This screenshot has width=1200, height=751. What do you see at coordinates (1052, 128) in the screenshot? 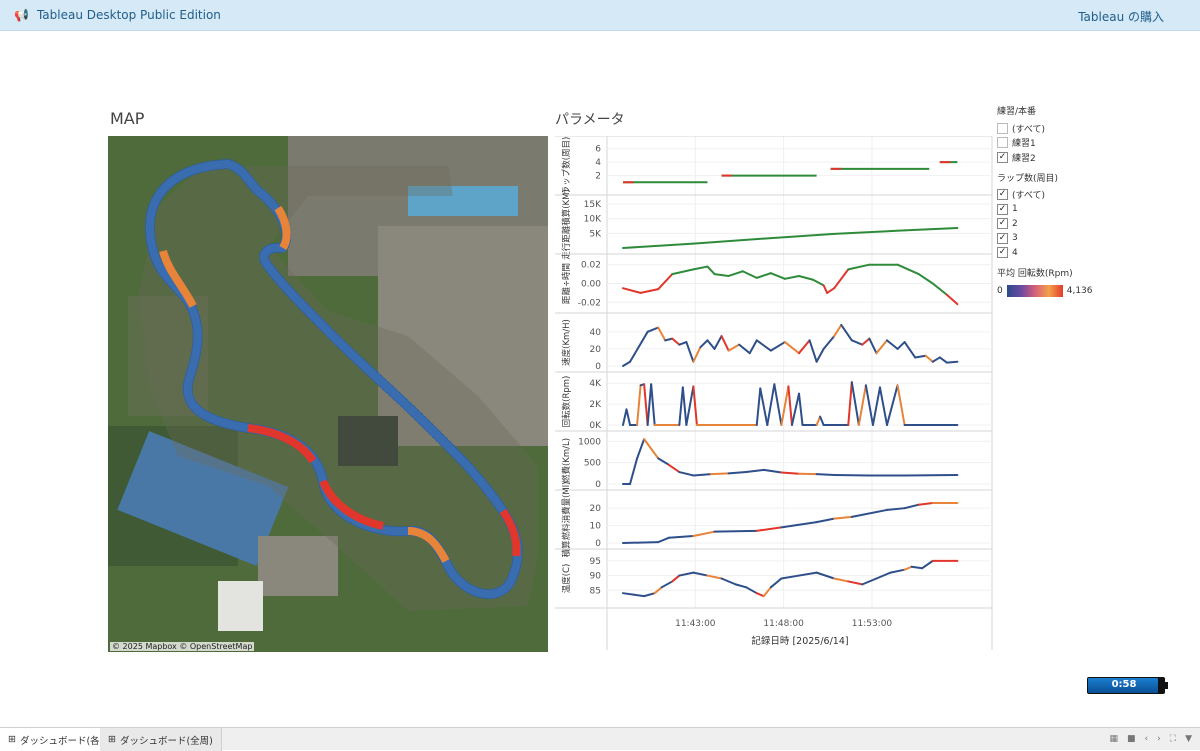
I see `practice-option: (すべて)` at bounding box center [1052, 128].